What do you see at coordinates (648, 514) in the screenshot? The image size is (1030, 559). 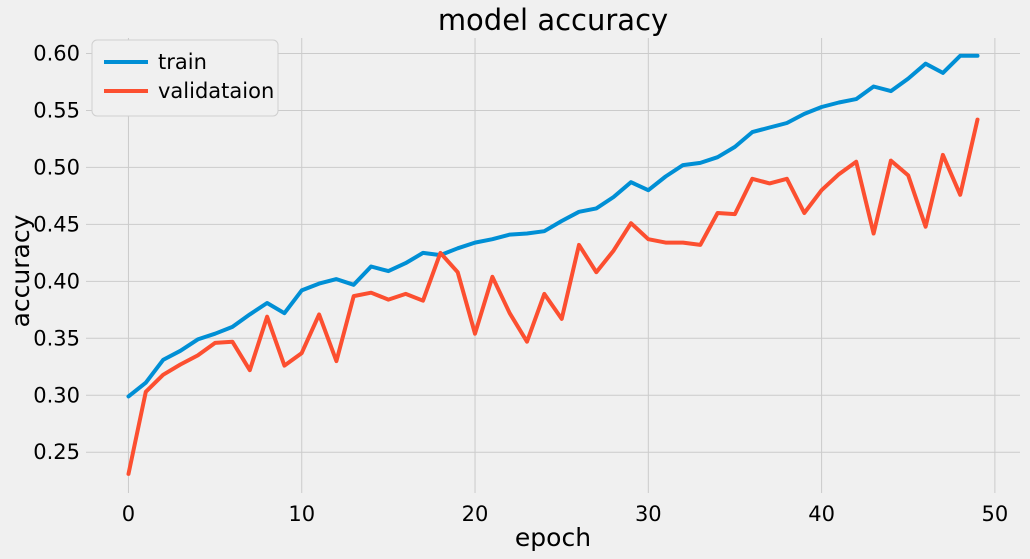 I see `x-tick-label: 30` at bounding box center [648, 514].